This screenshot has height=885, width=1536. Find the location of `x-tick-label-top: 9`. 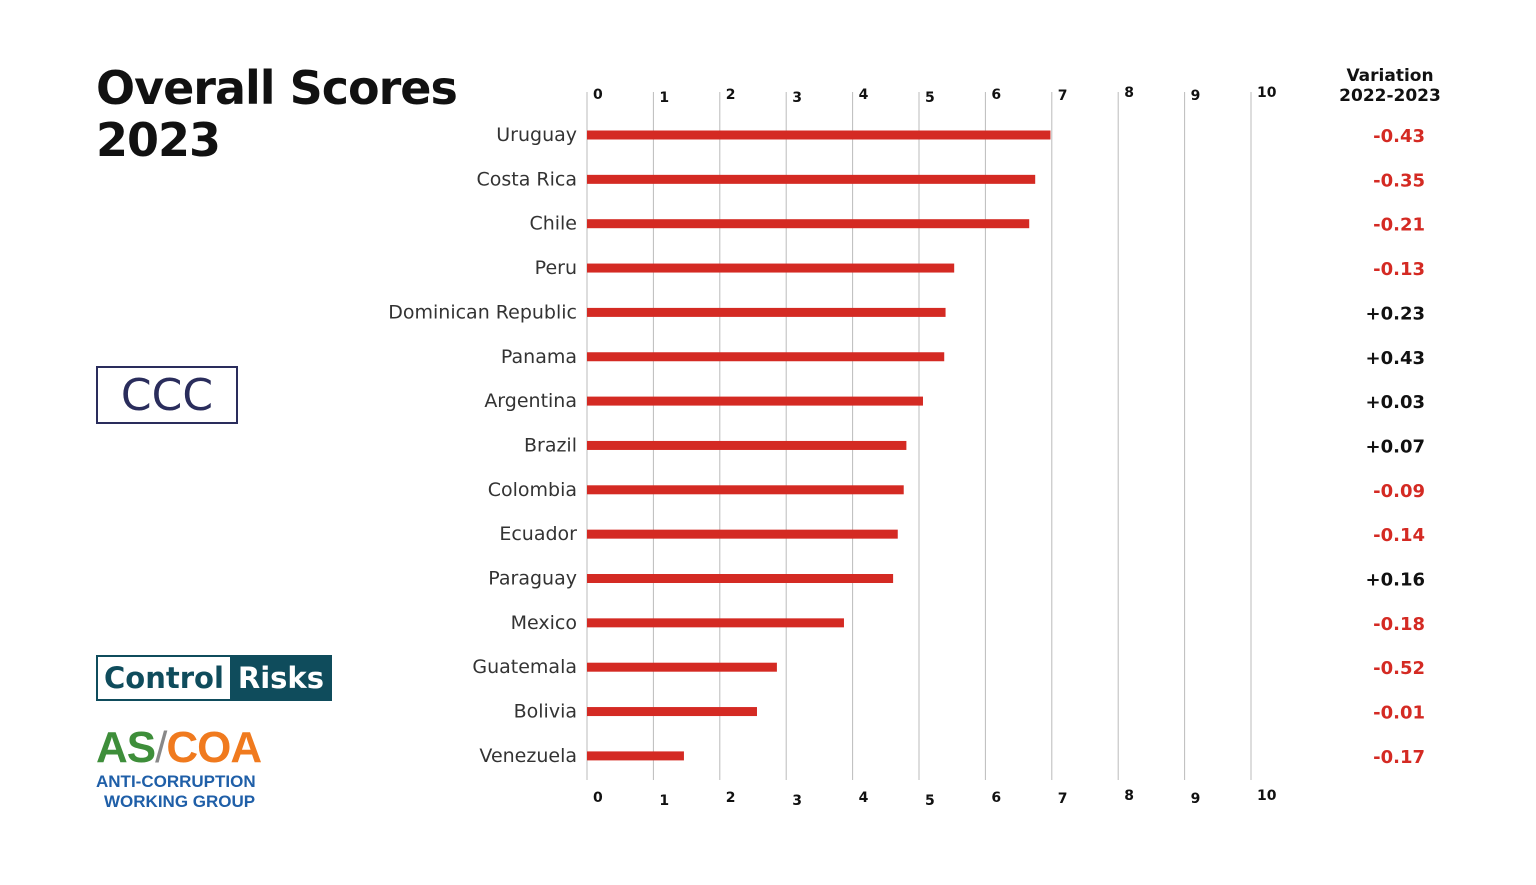

x-tick-label-top: 9 is located at coordinates (1196, 96).